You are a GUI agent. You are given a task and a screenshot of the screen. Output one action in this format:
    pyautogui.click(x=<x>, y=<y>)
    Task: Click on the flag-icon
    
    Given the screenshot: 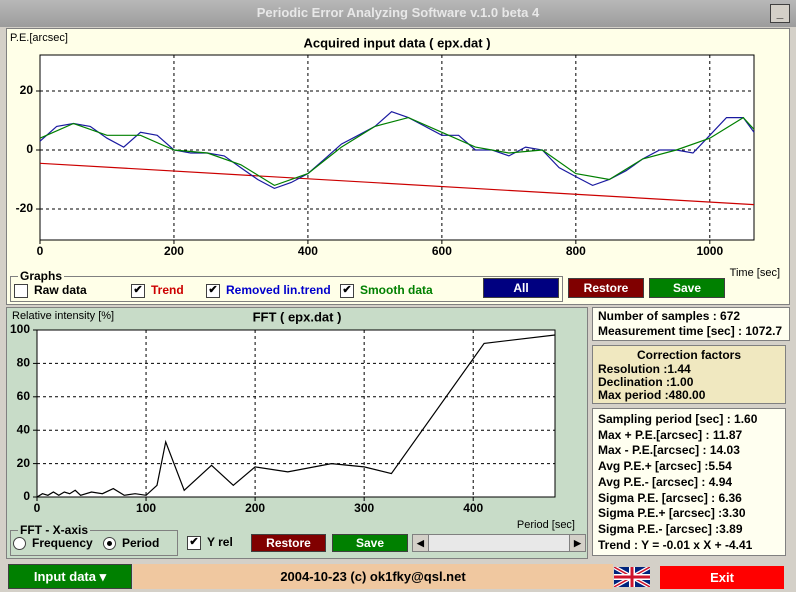 What is the action you would take?
    pyautogui.click(x=632, y=577)
    